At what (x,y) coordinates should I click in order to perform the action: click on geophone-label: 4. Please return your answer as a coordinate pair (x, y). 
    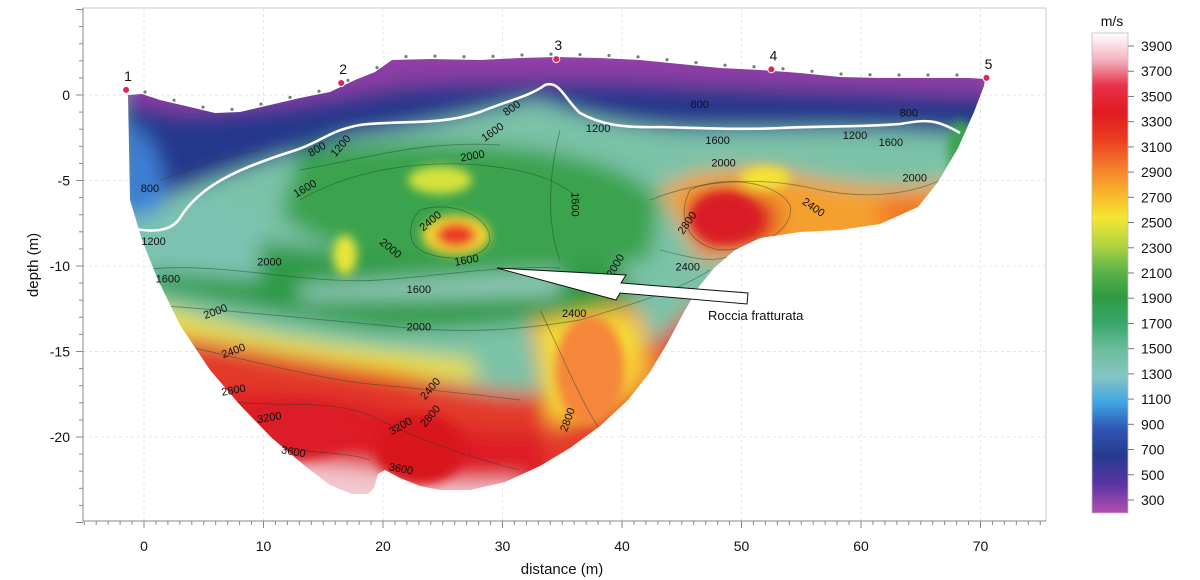
    Looking at the image, I should click on (773, 55).